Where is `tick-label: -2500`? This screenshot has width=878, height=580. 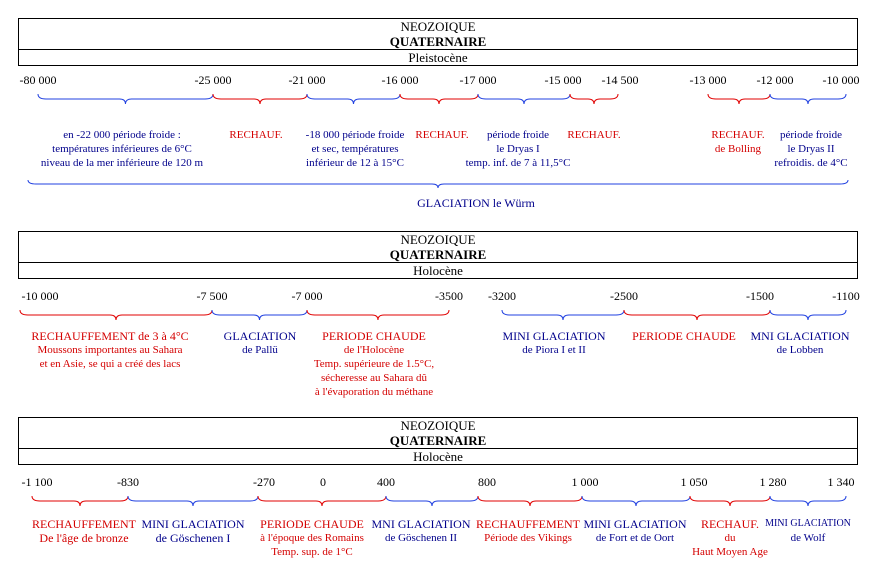 tick-label: -2500 is located at coordinates (624, 296).